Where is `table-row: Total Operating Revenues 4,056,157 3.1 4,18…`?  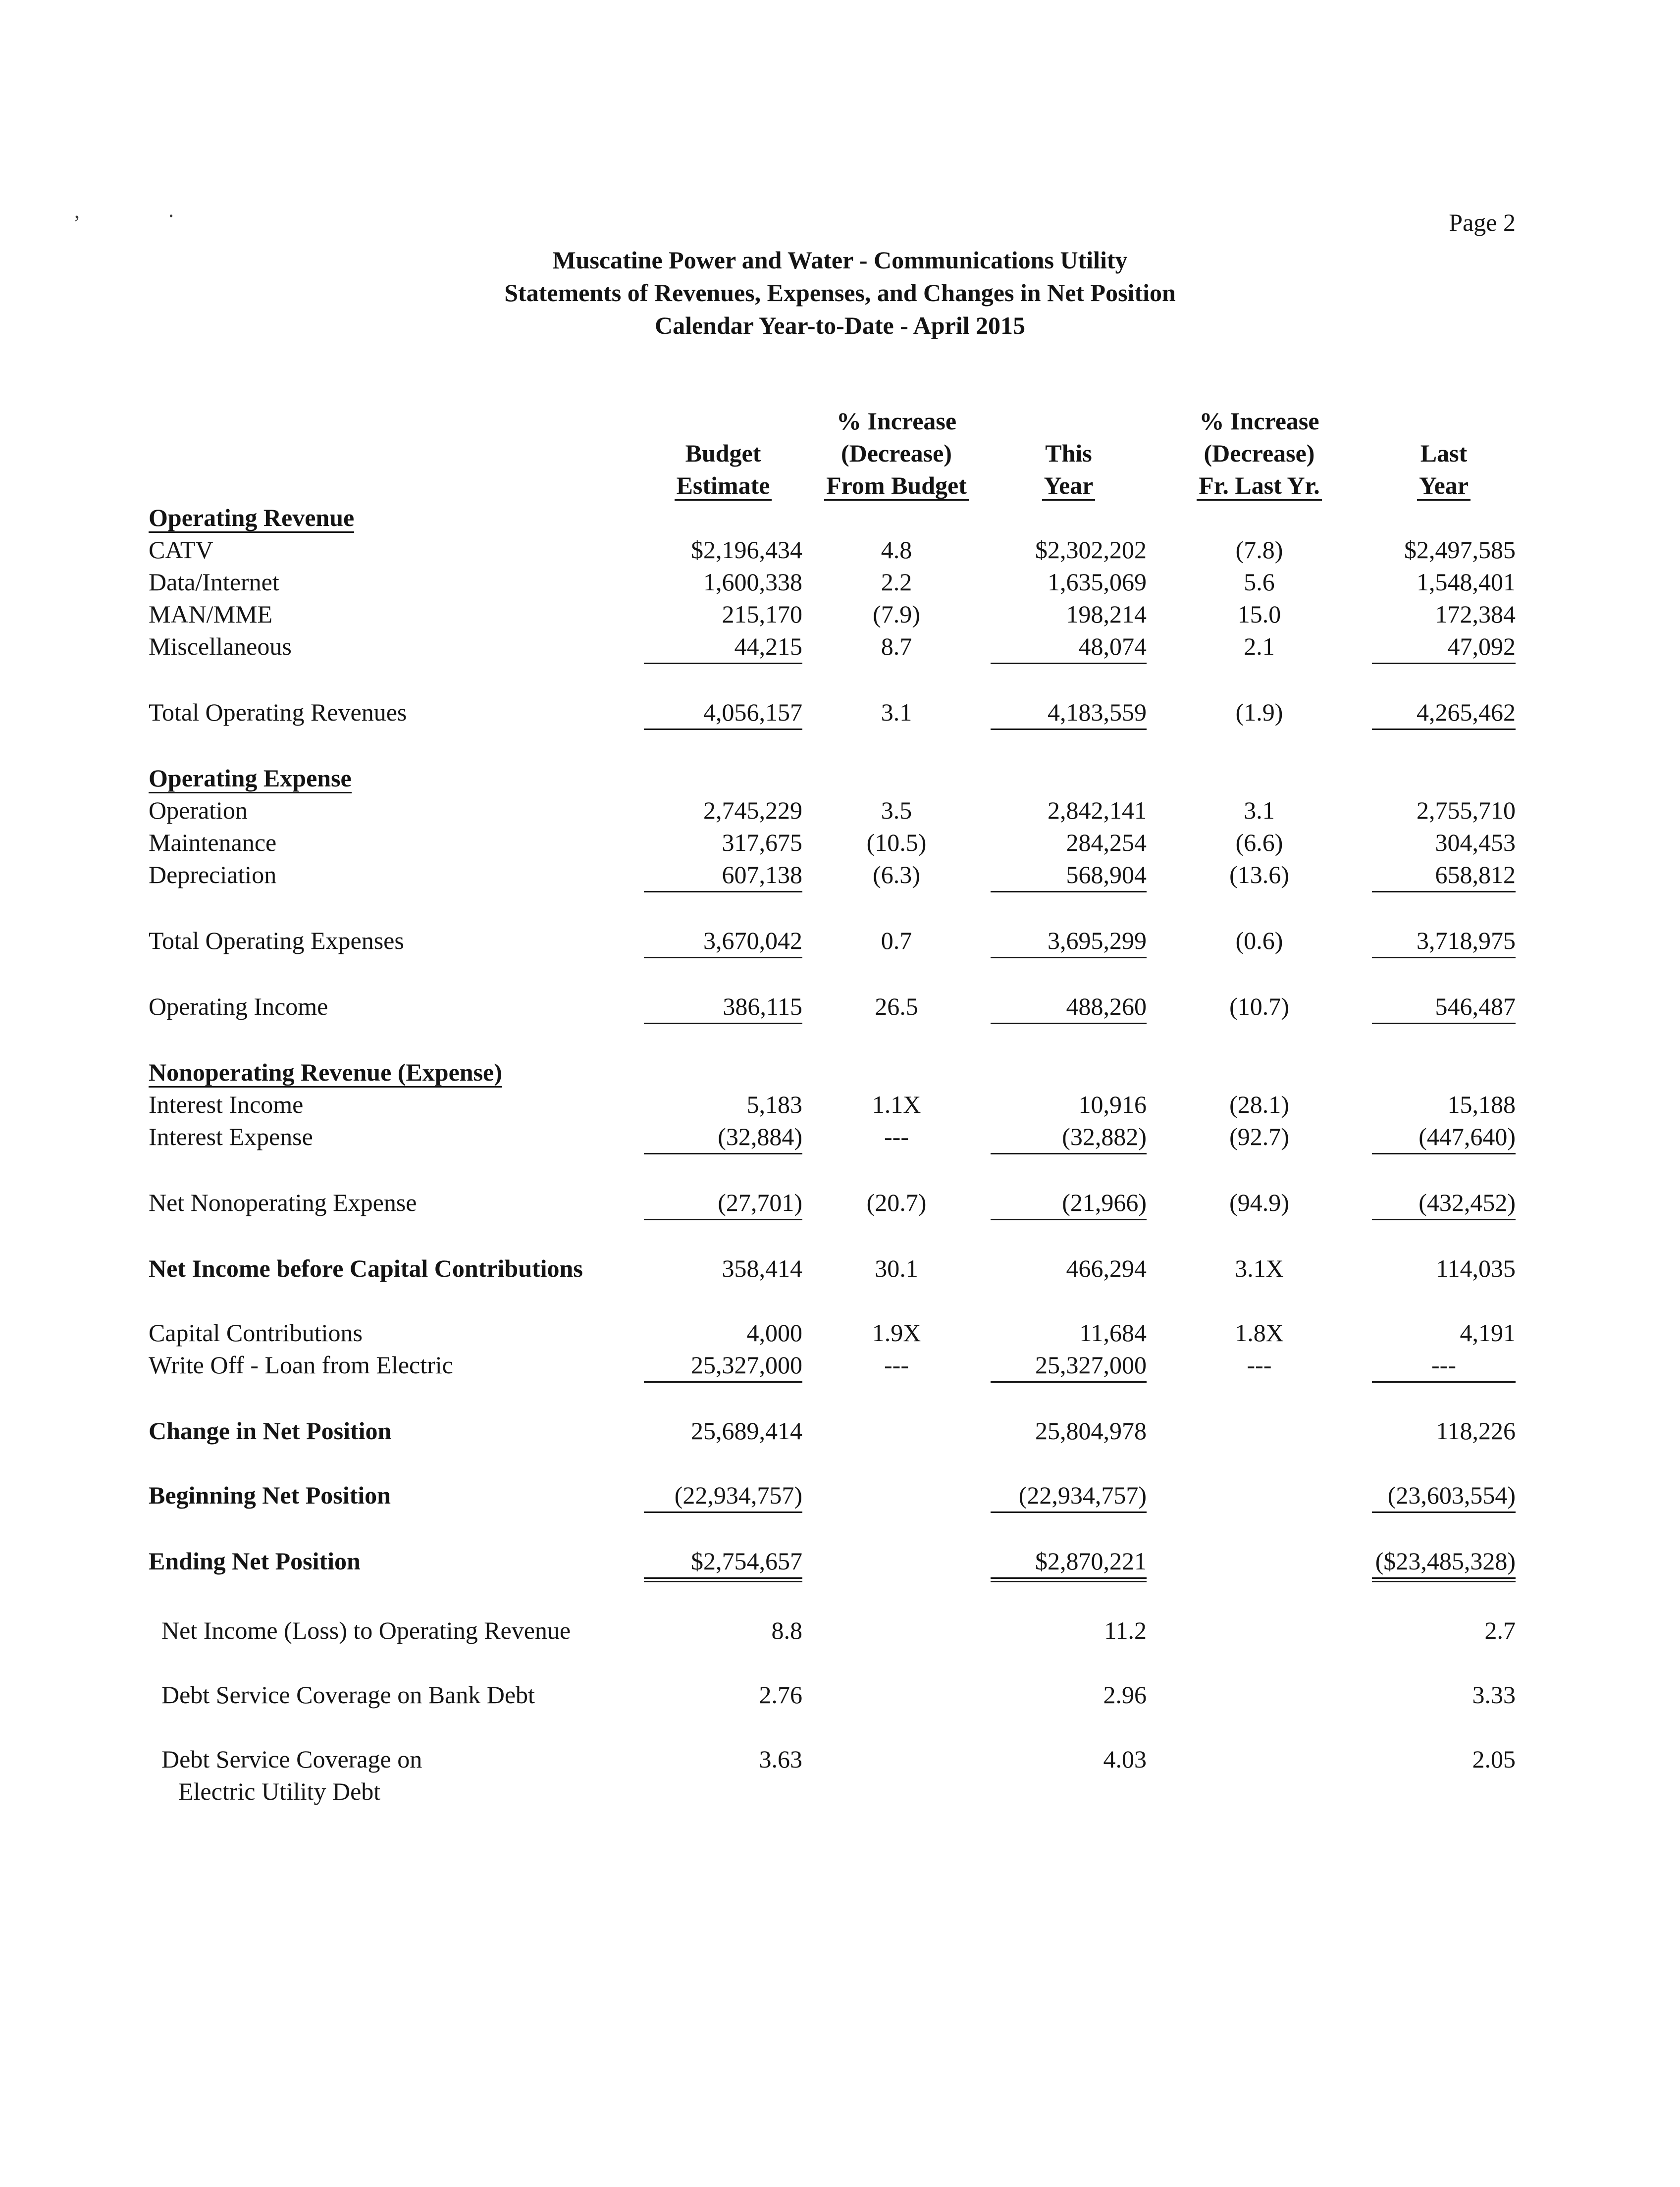
table-row: Total Operating Revenues 4,056,157 3.1 4,18… is located at coordinates (832, 713).